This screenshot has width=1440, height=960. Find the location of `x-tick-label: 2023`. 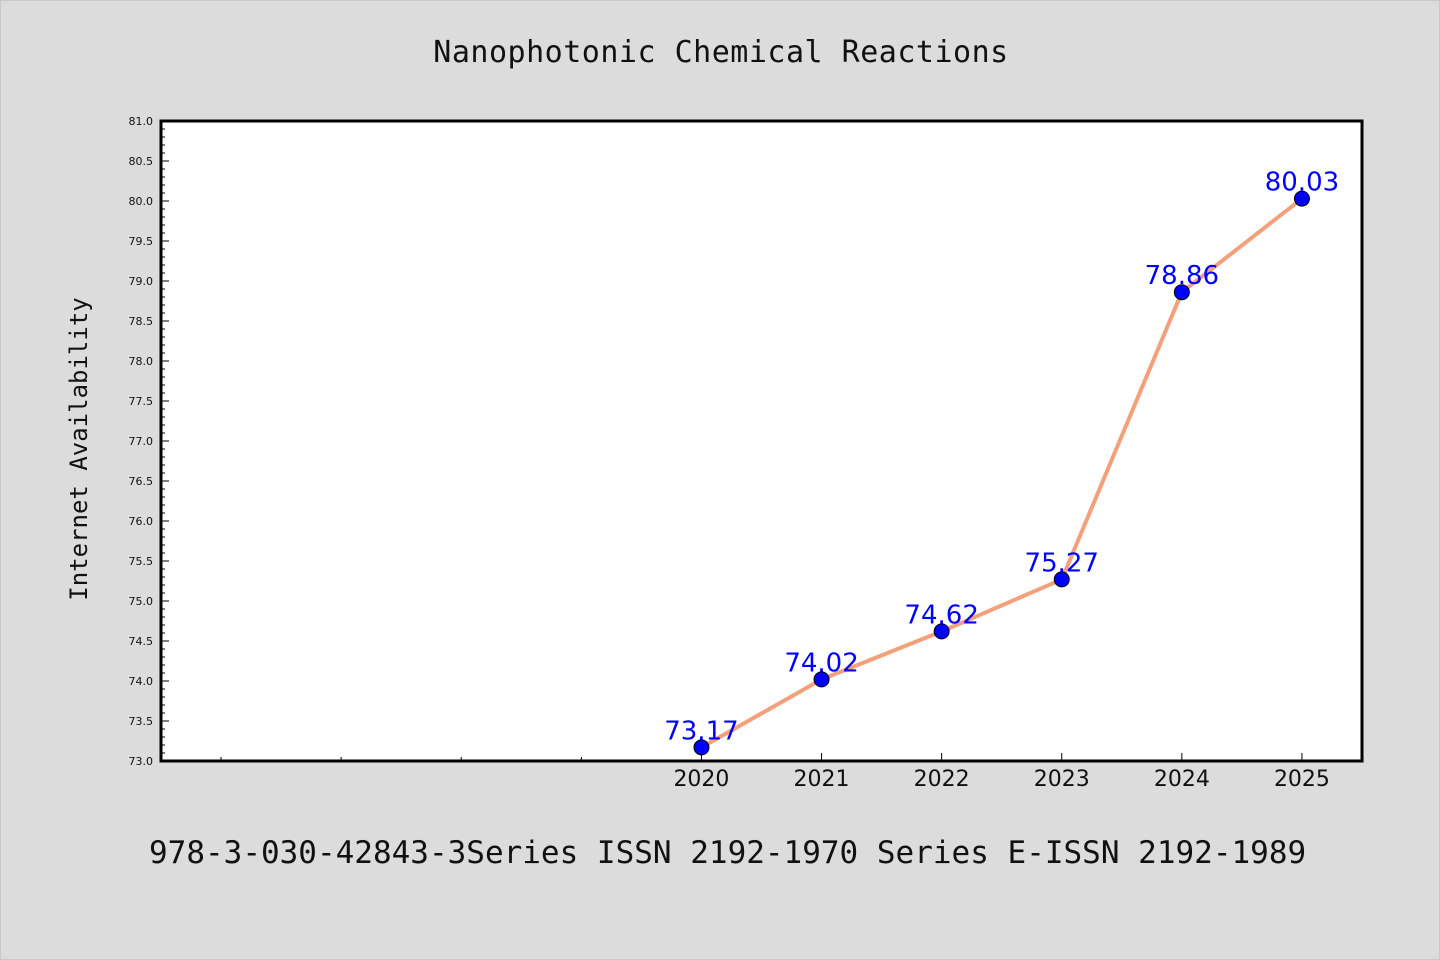

x-tick-label: 2023 is located at coordinates (1062, 779).